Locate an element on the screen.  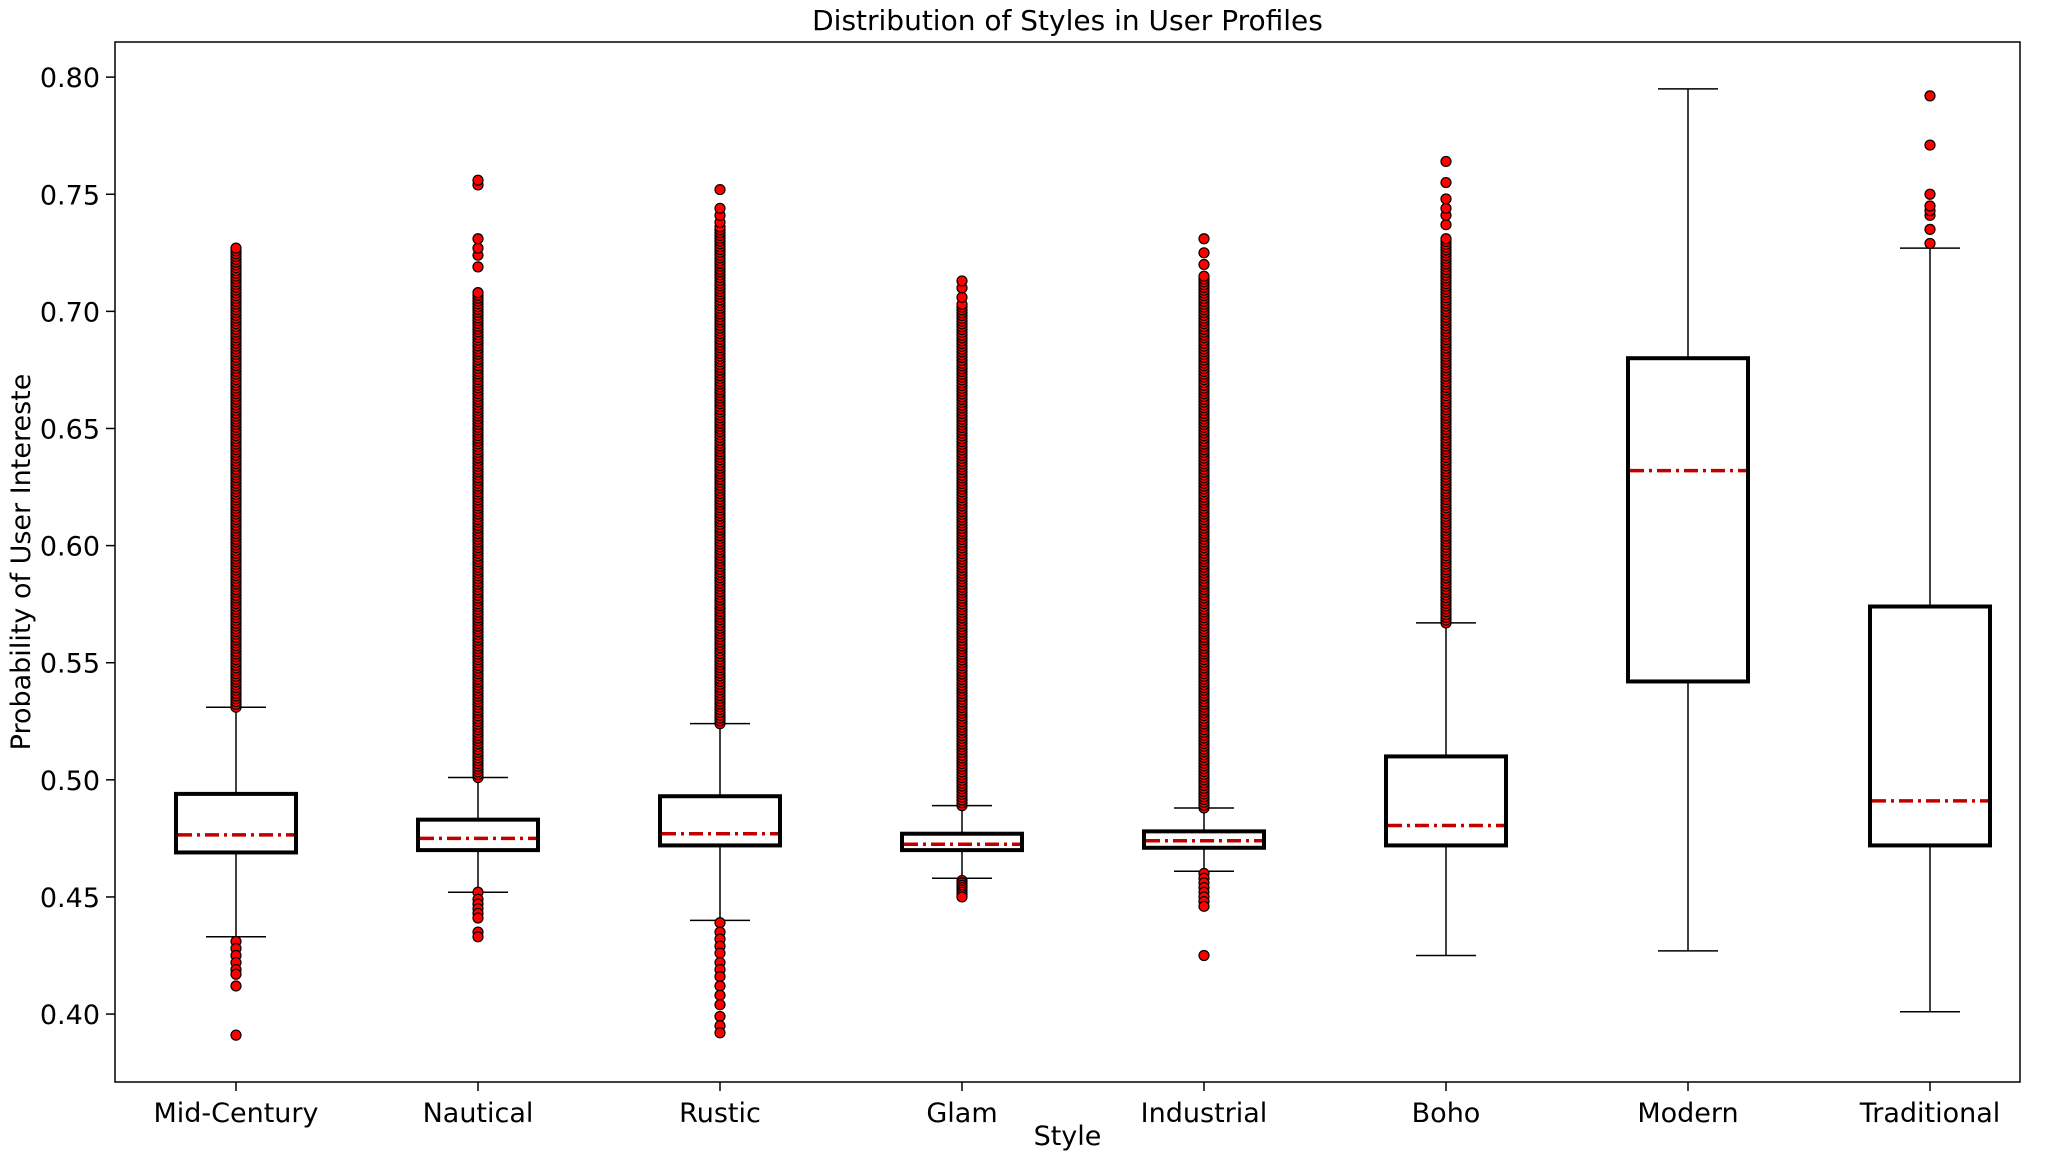
y-tick-label: 0.60 is located at coordinates (70, 547).